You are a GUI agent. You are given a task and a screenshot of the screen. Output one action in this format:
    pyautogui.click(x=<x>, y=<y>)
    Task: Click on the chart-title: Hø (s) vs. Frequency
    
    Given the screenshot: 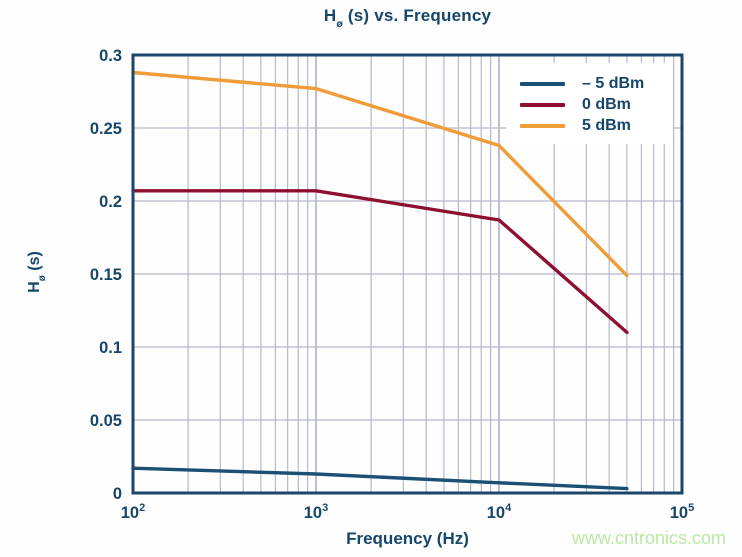 What is the action you would take?
    pyautogui.click(x=407, y=18)
    